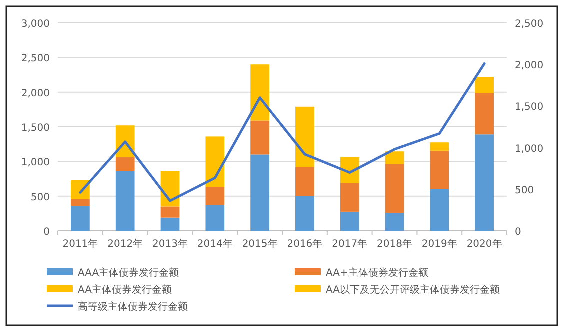 The height and width of the screenshot is (329, 564). I want to click on x-tick-label: 2019年, so click(440, 244).